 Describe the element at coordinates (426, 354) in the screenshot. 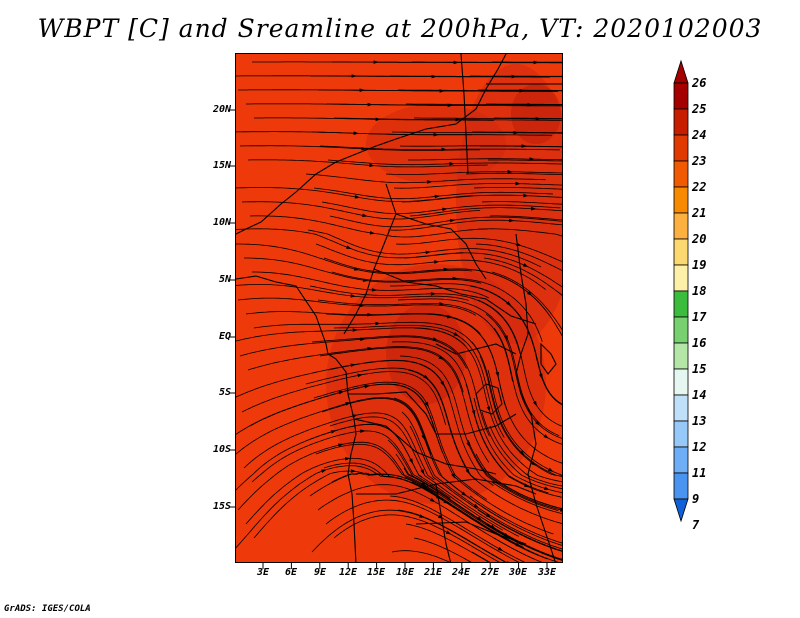

I see `wbpt-hot-region` at that location.